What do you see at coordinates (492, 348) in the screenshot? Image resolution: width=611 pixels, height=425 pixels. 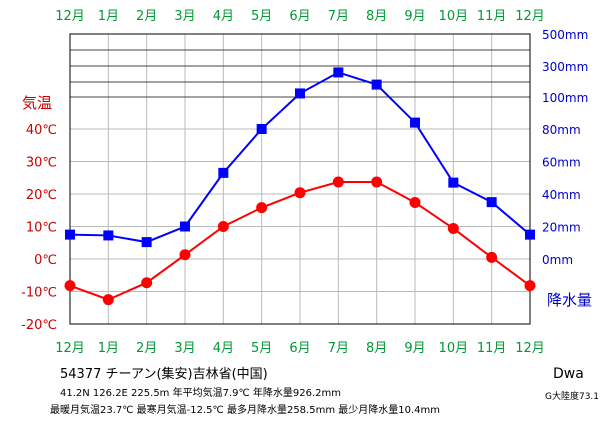 I see `bottom-month-label: 11月` at bounding box center [492, 348].